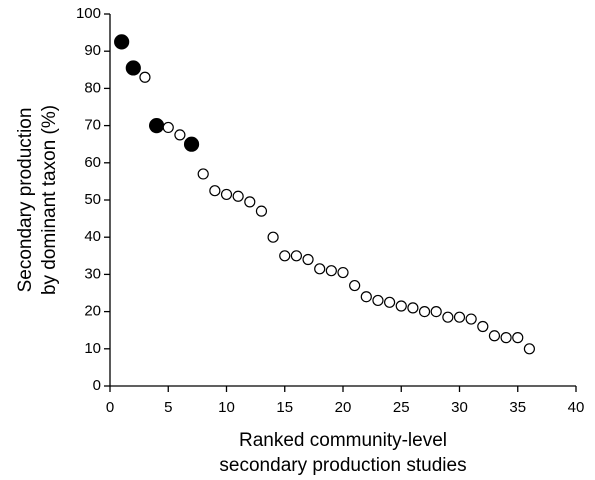  What do you see at coordinates (92, 273) in the screenshot?
I see `y-tick-label: 30` at bounding box center [92, 273].